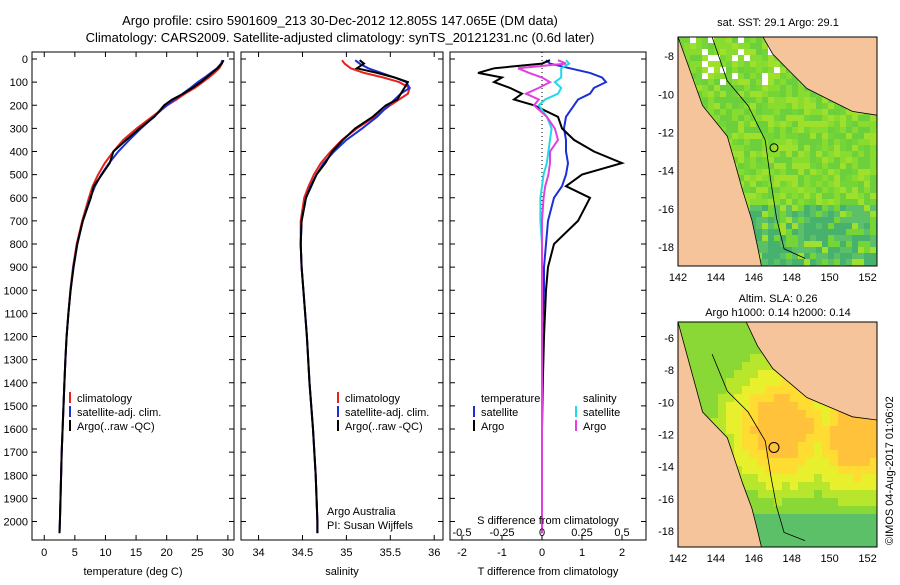  What do you see at coordinates (16, 361) in the screenshot?
I see `ytick-label: 1300` at bounding box center [16, 361].